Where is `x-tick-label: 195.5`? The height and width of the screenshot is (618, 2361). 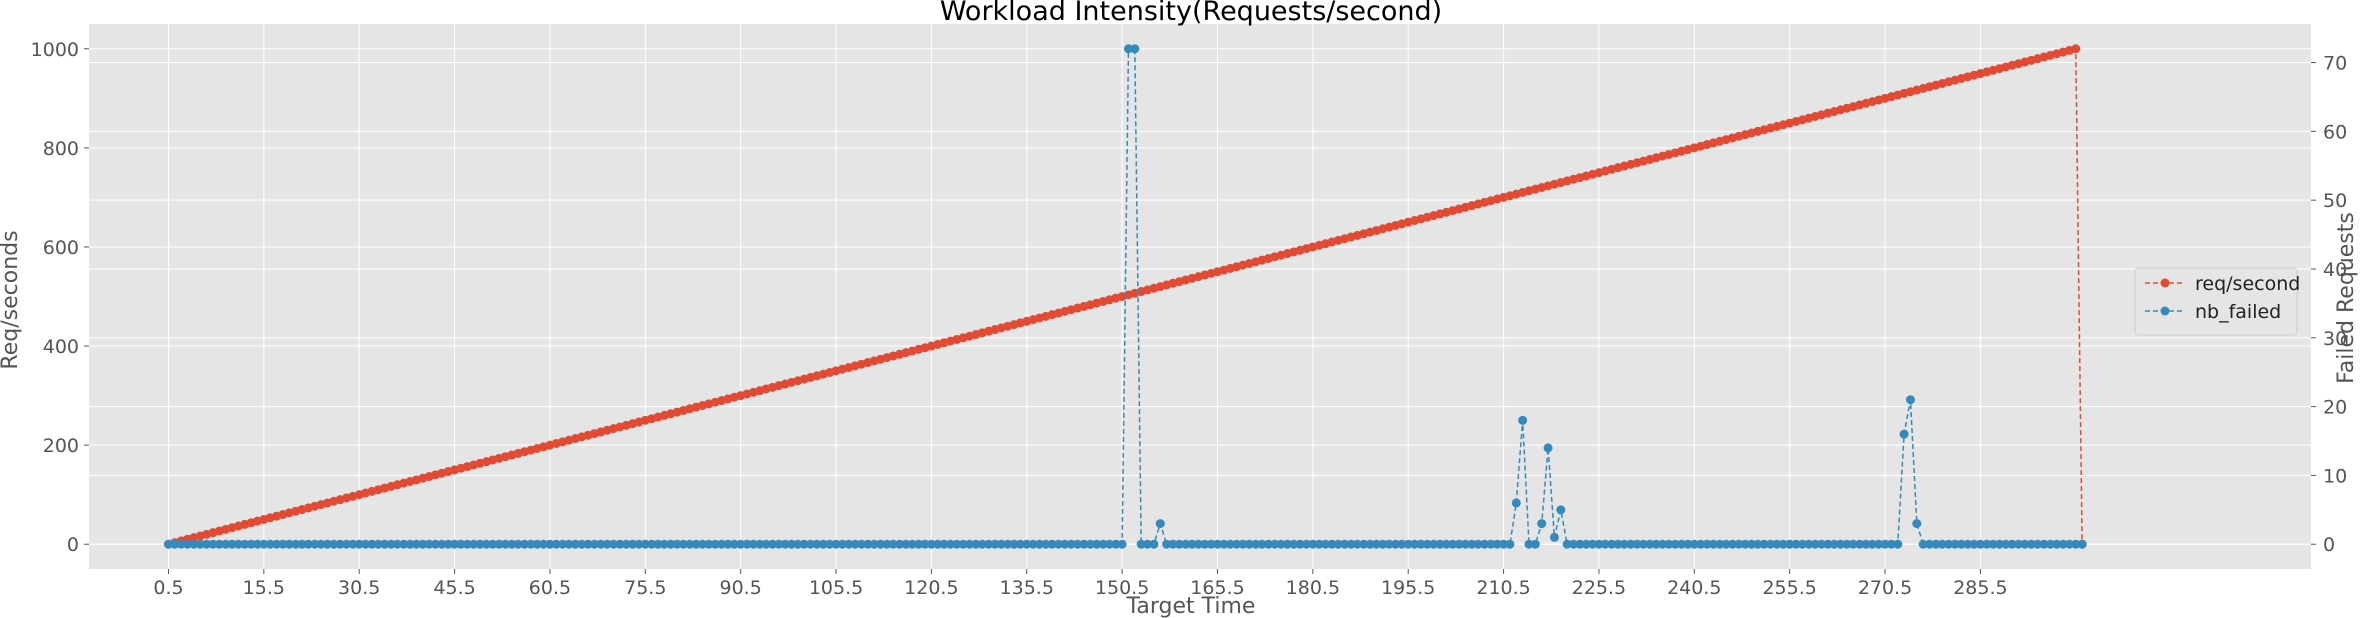 x-tick-label: 195.5 is located at coordinates (1408, 588).